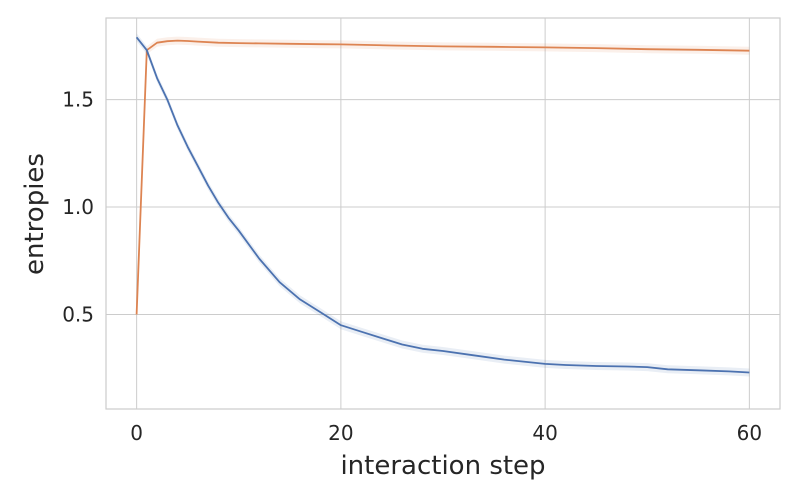 This screenshot has height=500, width=800. Describe the element at coordinates (340, 433) in the screenshot. I see `x-tick-label: 20` at that location.